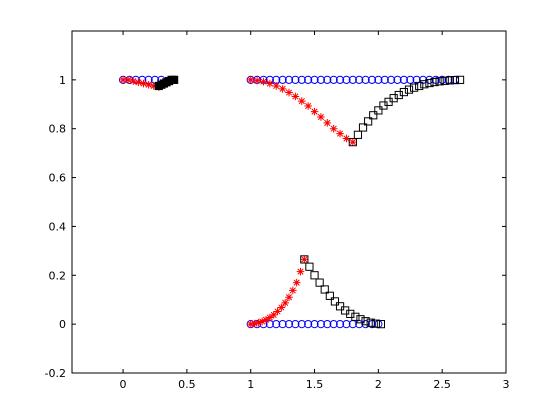 The height and width of the screenshot is (420, 560). Describe the element at coordinates (58, 129) in the screenshot. I see `y-tick-label: 0.8` at that location.